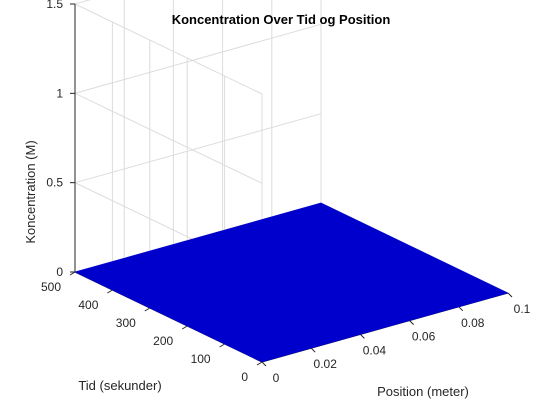  I want to click on y-tick-label: 200, so click(163, 341).